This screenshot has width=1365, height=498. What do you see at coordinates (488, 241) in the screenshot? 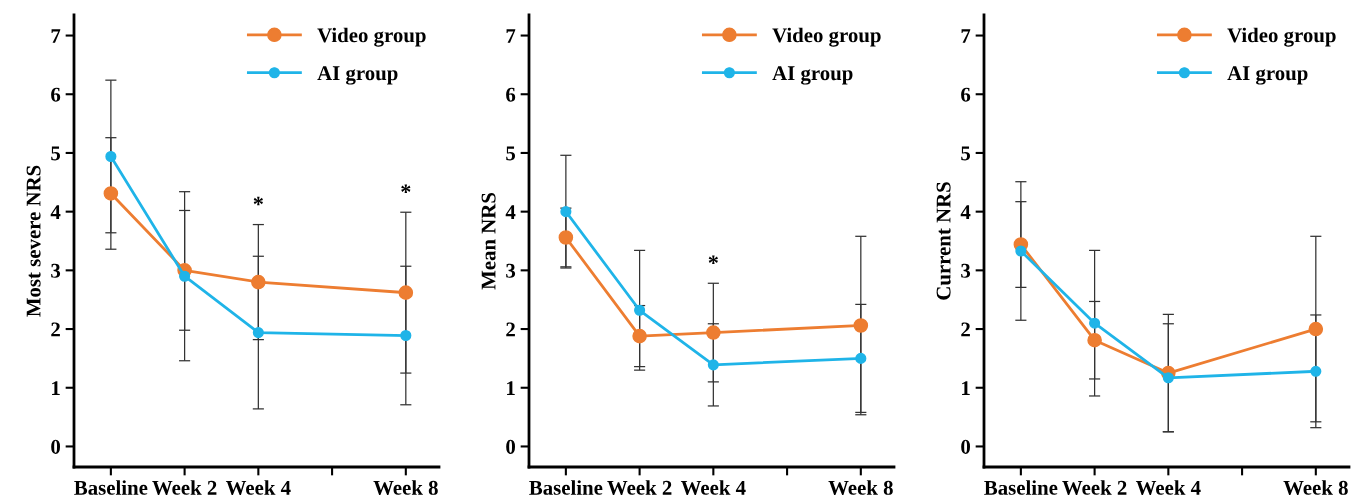
I see `y-axis-title: Mean NRS` at bounding box center [488, 241].